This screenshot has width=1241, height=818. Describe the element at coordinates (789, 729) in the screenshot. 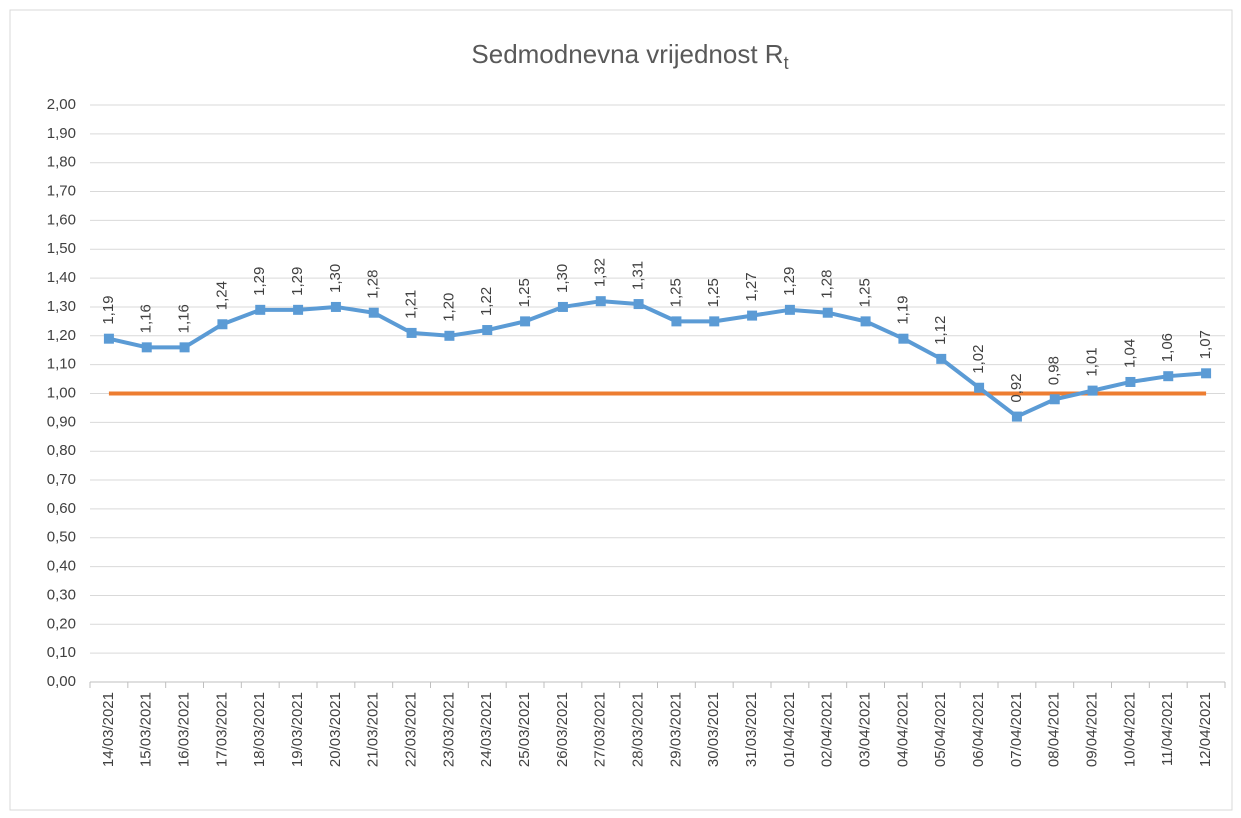

I see `x-tick-label: 01/04/2021` at that location.